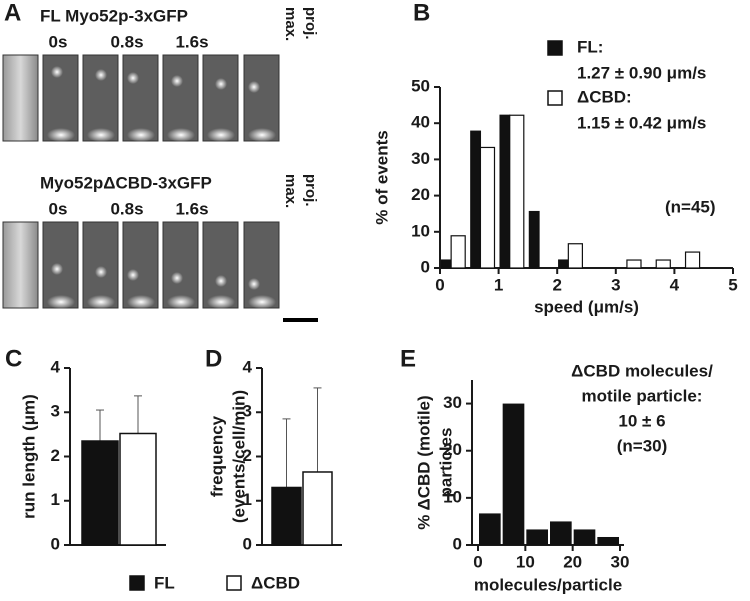 The image size is (750, 601). What do you see at coordinates (28, 456) in the screenshot?
I see `y-axis-label: run length (μm)` at bounding box center [28, 456].